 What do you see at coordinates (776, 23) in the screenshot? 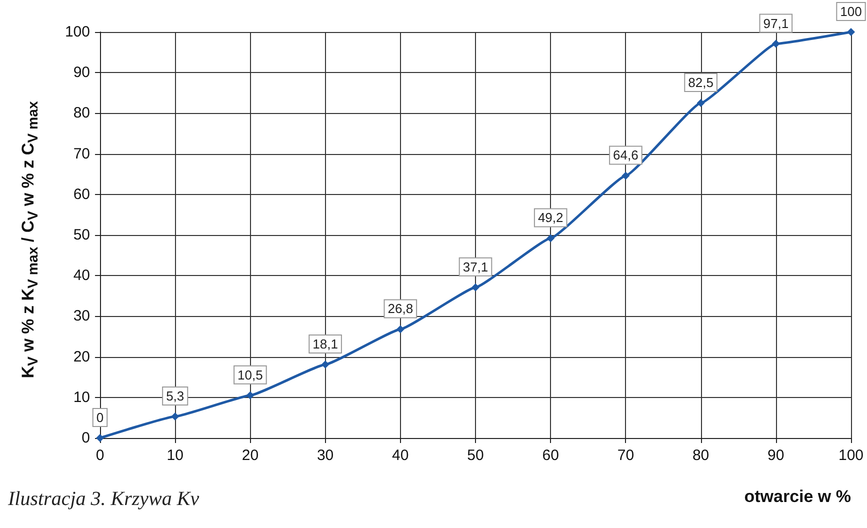
I see `data-label: 97,1` at bounding box center [776, 23].